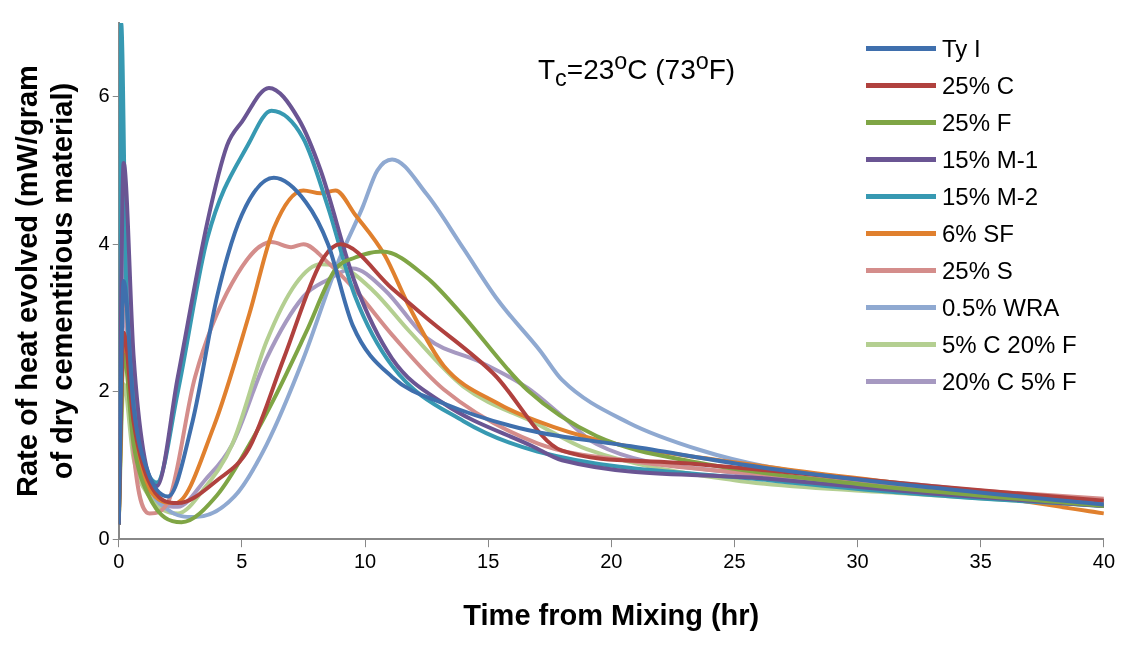  I want to click on x-tick-label: 5, so click(242, 560).